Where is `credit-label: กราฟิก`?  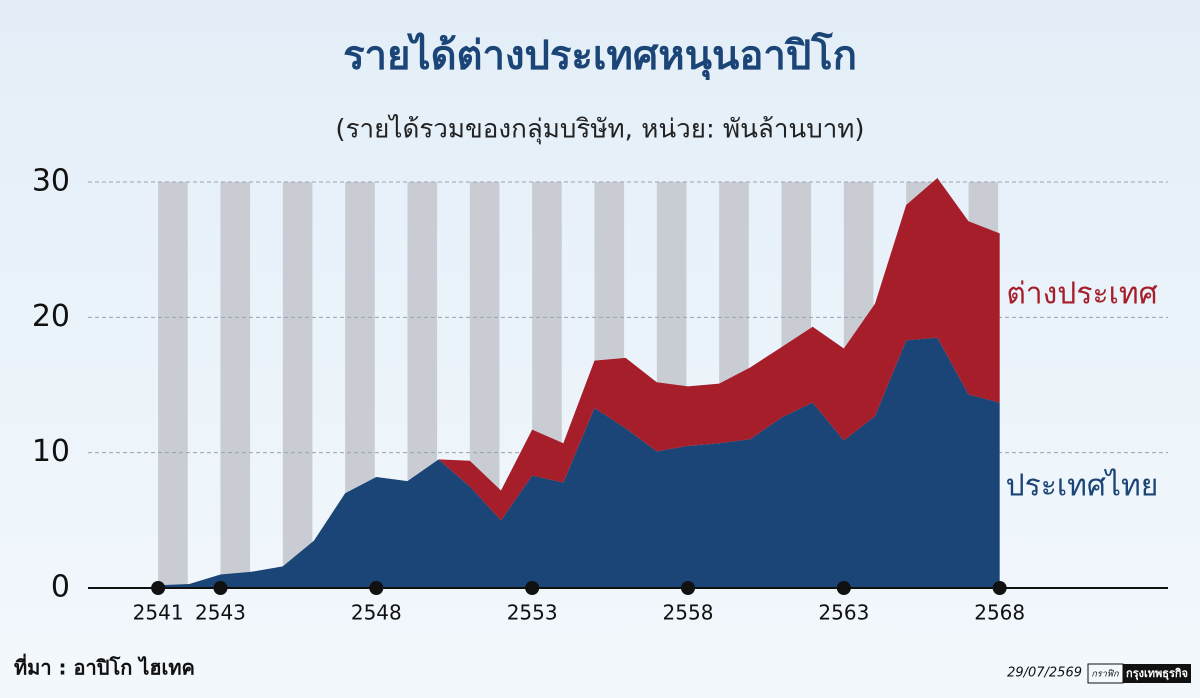 credit-label: กราฟิก is located at coordinates (1105, 674).